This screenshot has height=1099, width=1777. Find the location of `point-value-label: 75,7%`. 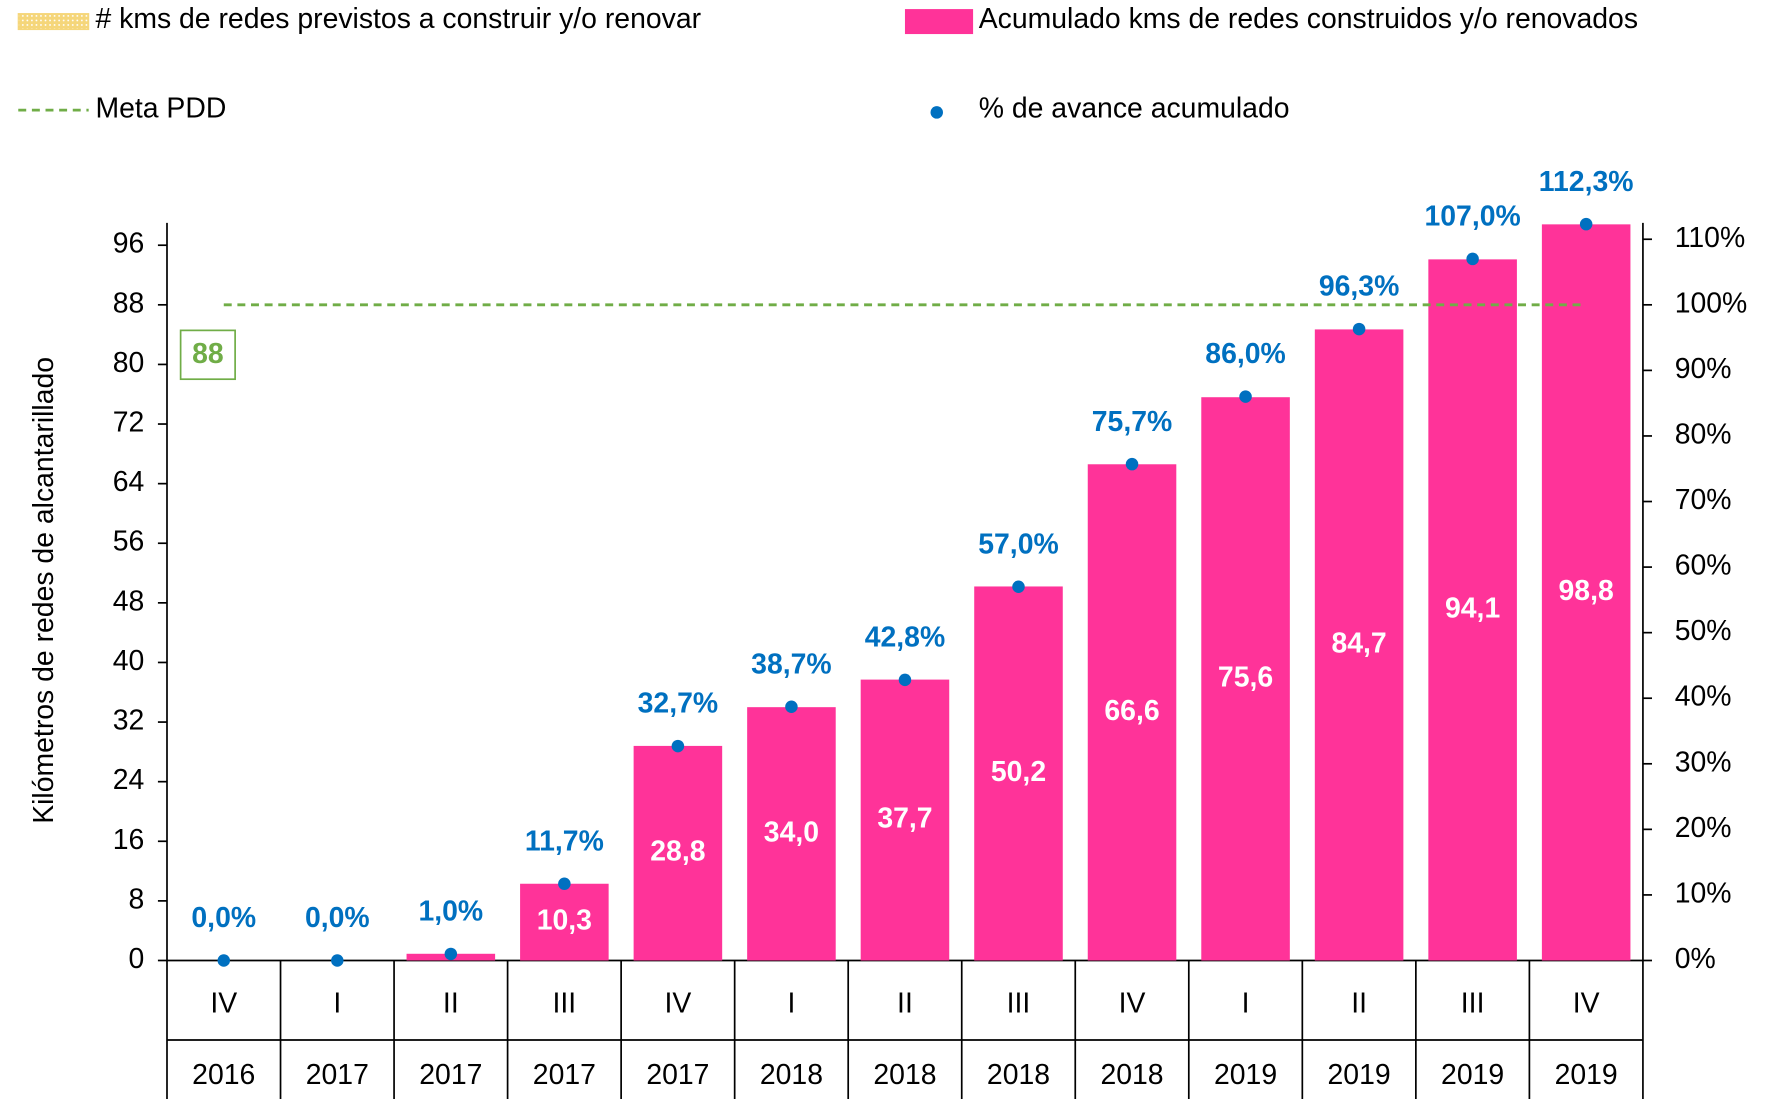

point-value-label: 75,7% is located at coordinates (1132, 422).